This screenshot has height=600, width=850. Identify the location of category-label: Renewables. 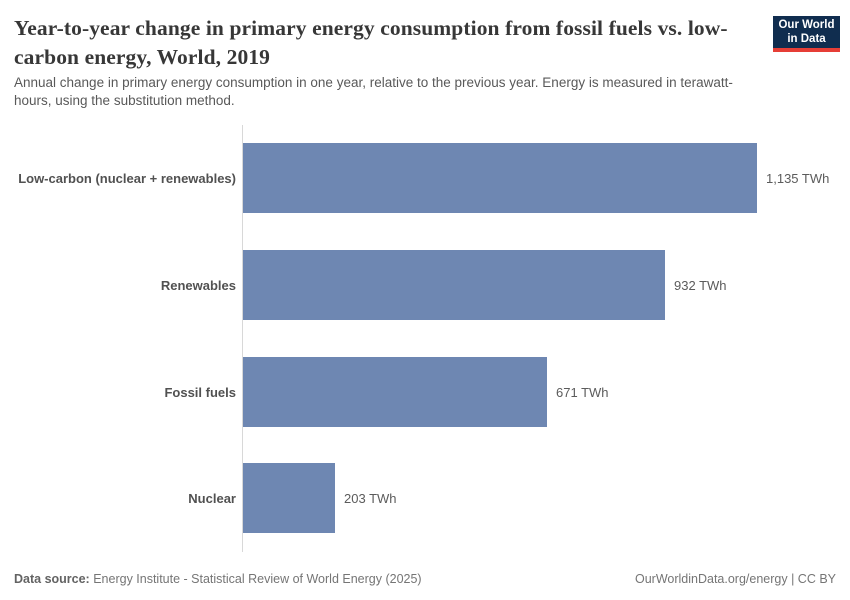
(198, 285).